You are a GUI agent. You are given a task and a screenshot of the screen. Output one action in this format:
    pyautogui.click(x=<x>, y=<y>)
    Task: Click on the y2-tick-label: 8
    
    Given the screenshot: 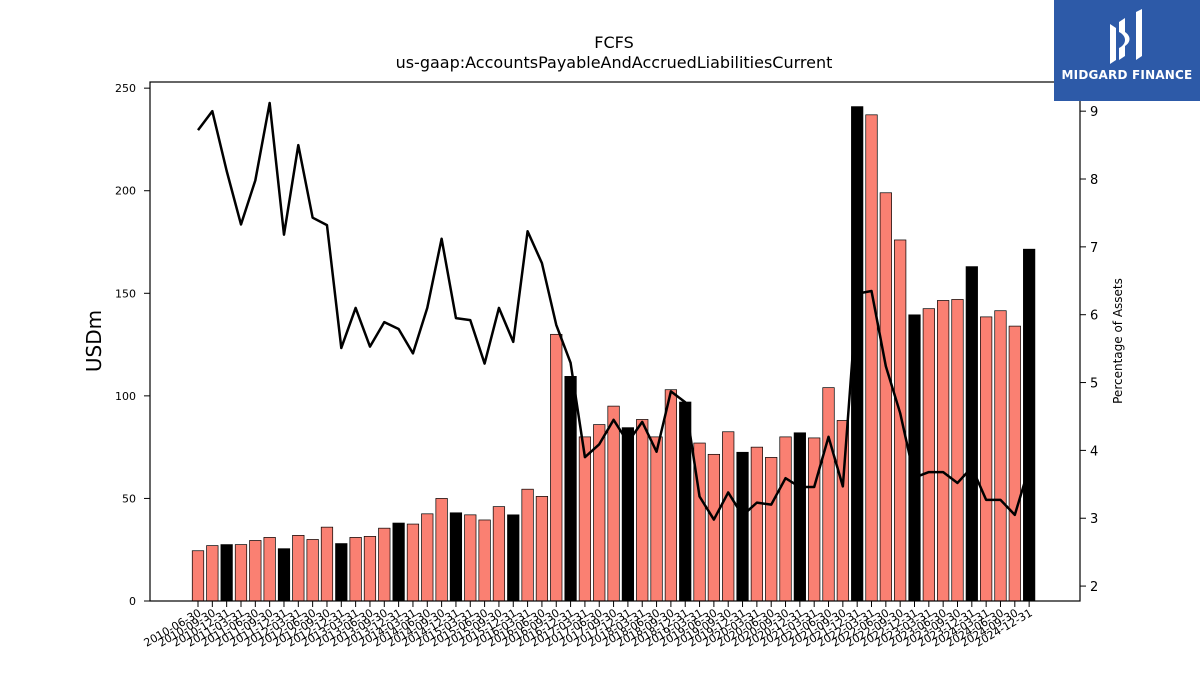 What is the action you would take?
    pyautogui.click(x=1094, y=180)
    